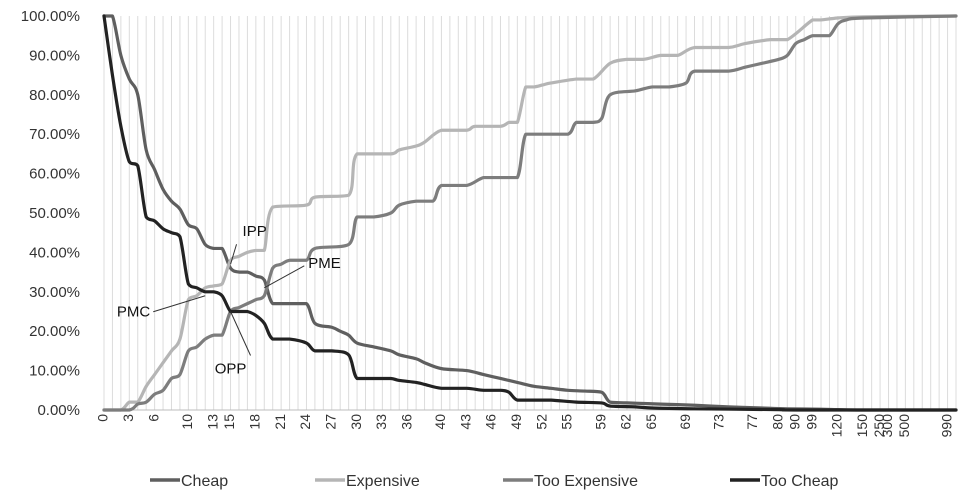  Describe the element at coordinates (719, 422) in the screenshot. I see `x-tick-label: 73` at that location.